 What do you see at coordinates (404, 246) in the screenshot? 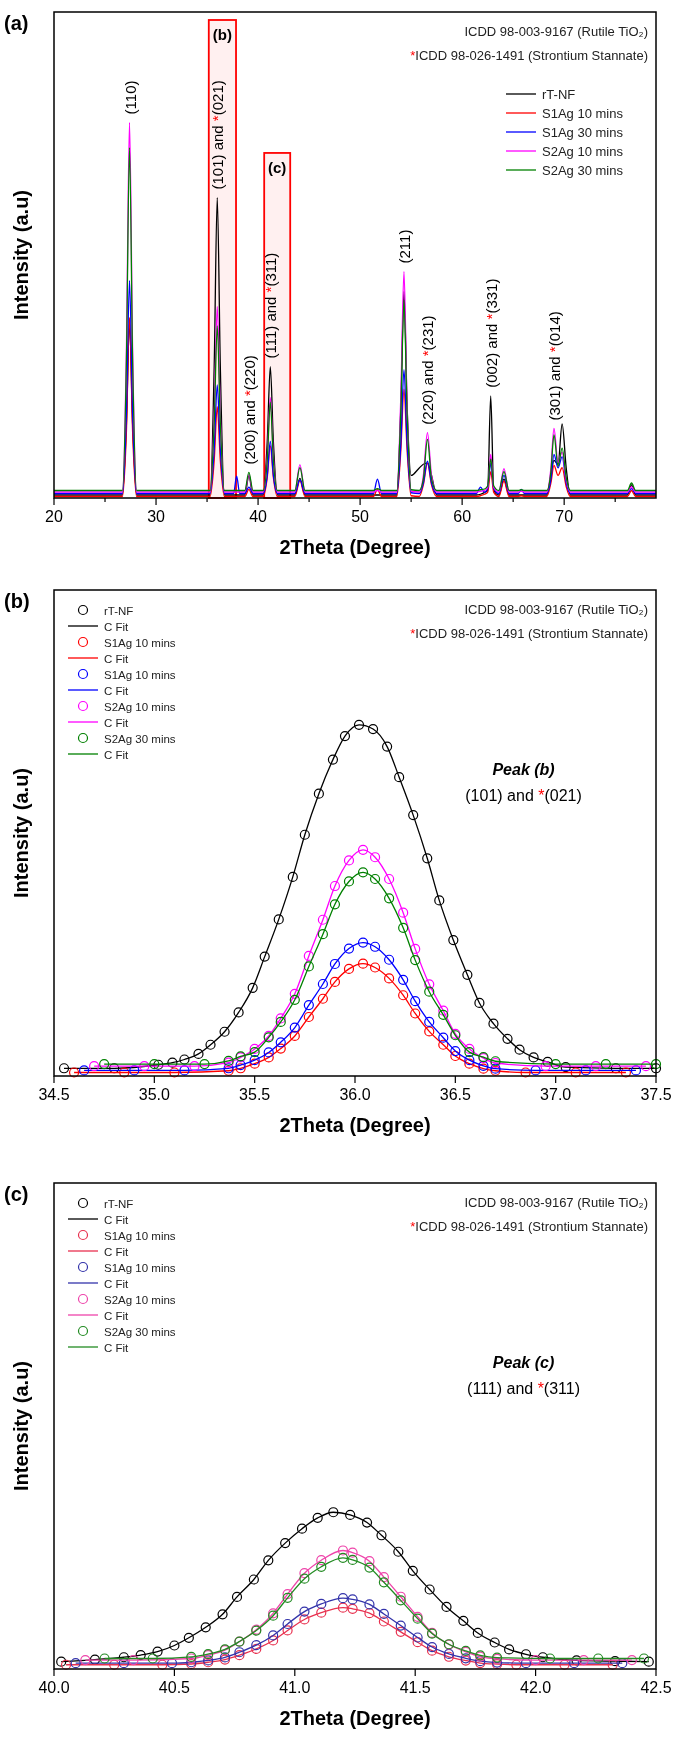
I see `annotation: (211)` at bounding box center [404, 246].